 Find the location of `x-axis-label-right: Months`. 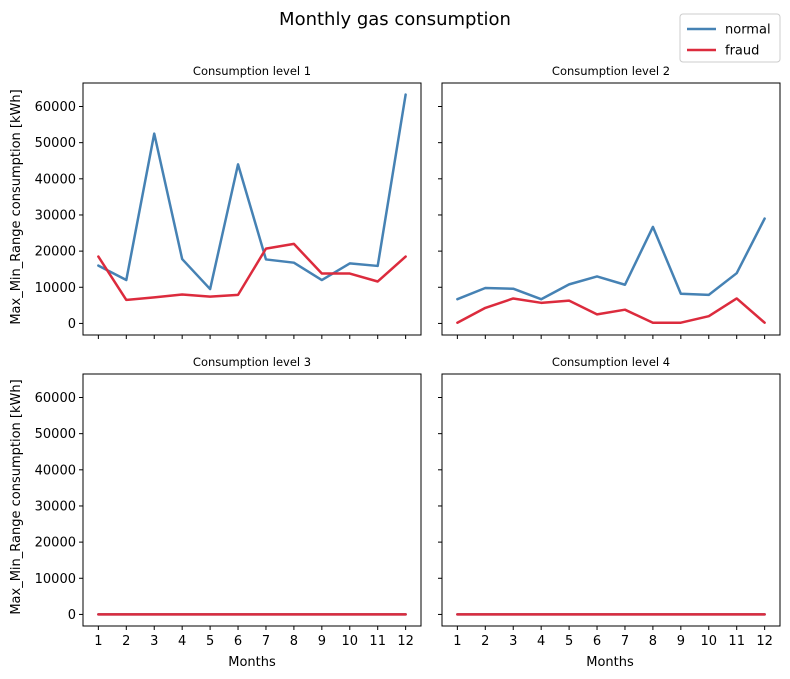

x-axis-label-right: Months is located at coordinates (610, 662).